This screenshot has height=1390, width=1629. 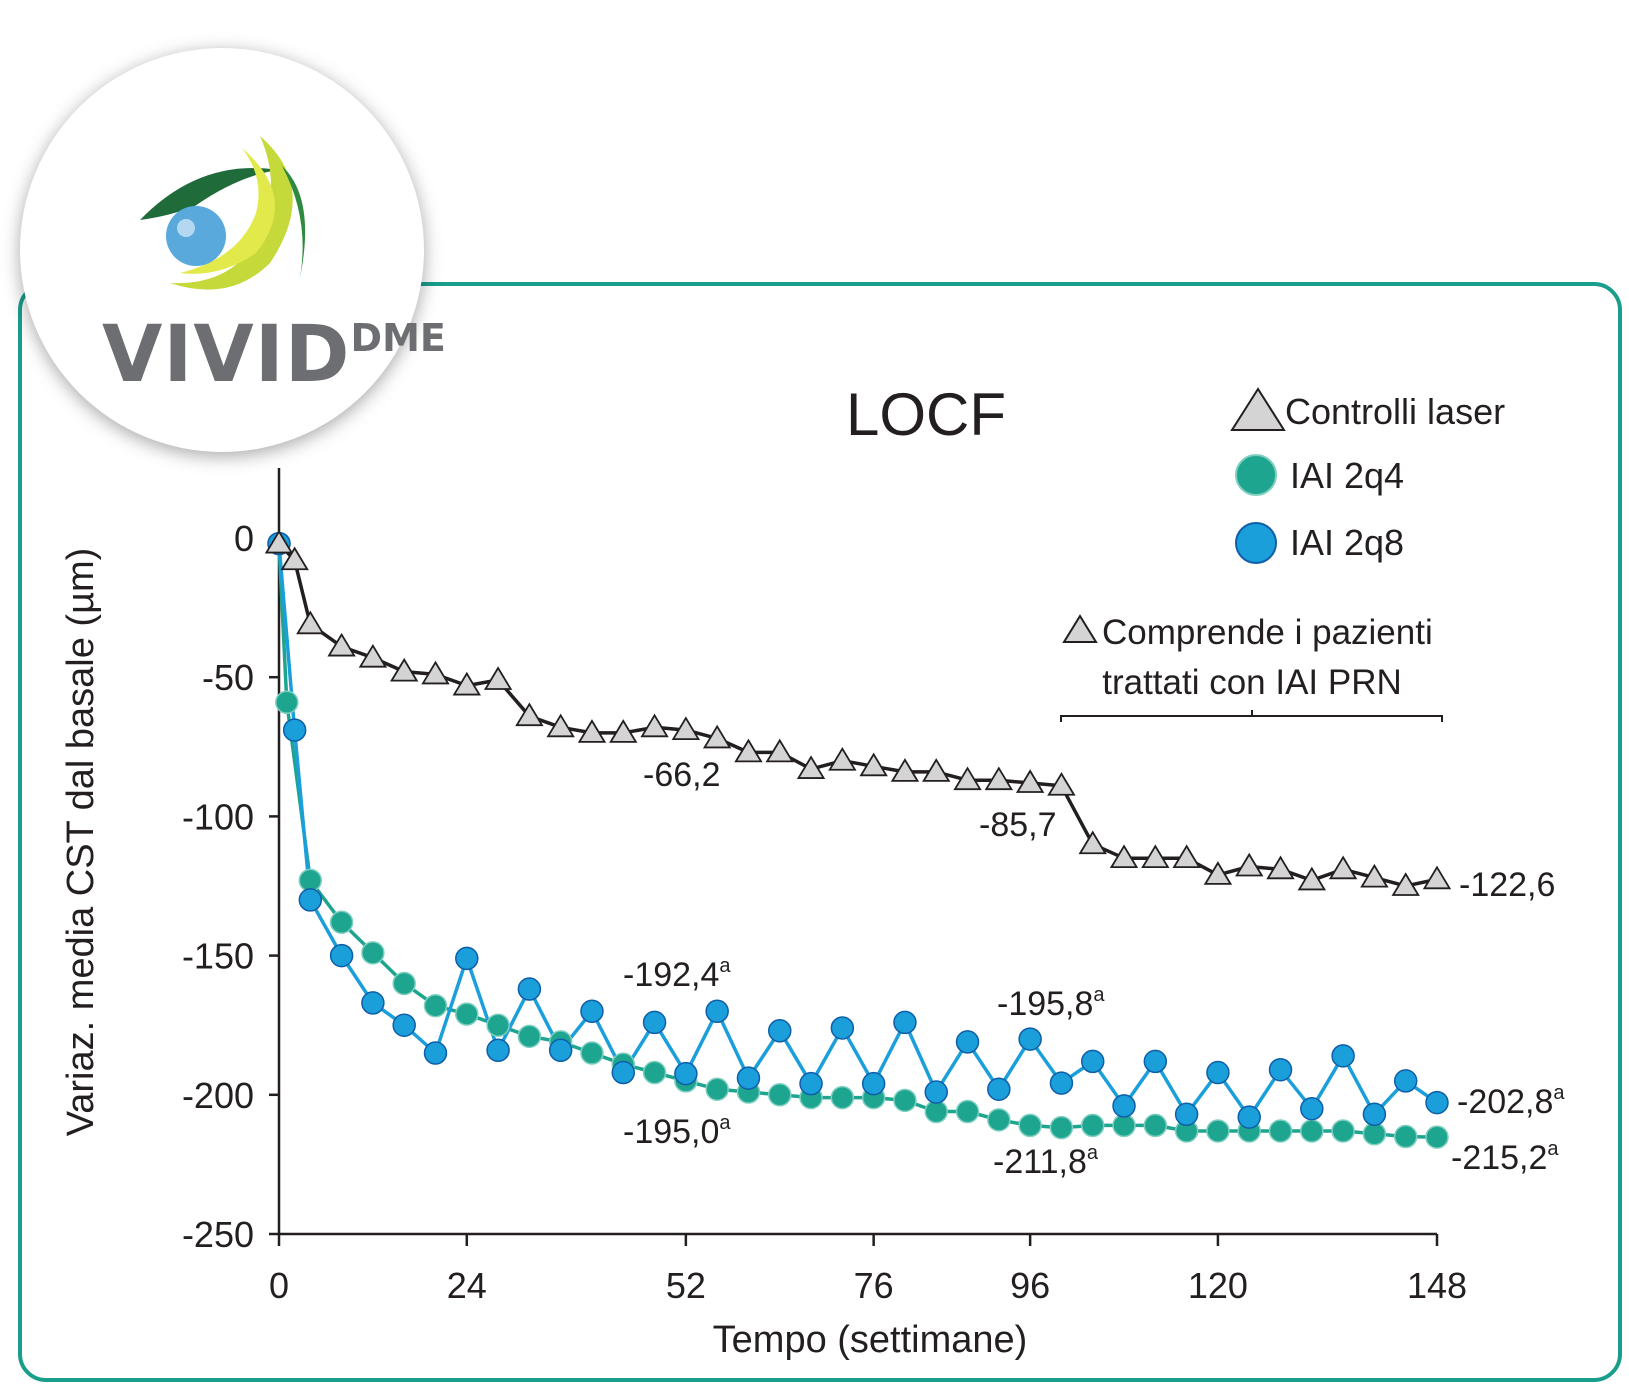 I want to click on annotation-2q8-52: -192,4a, so click(x=677, y=974).